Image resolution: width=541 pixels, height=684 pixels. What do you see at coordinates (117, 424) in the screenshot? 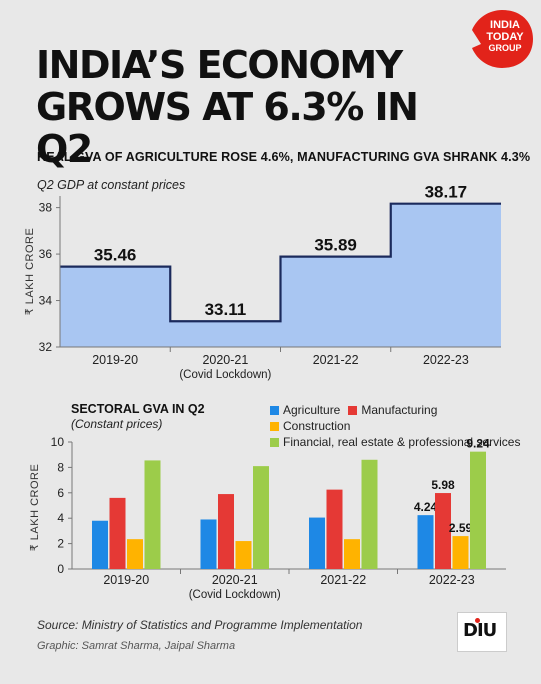
I see `sectoral-chart-subtitle: (Constant prices)` at bounding box center [117, 424].